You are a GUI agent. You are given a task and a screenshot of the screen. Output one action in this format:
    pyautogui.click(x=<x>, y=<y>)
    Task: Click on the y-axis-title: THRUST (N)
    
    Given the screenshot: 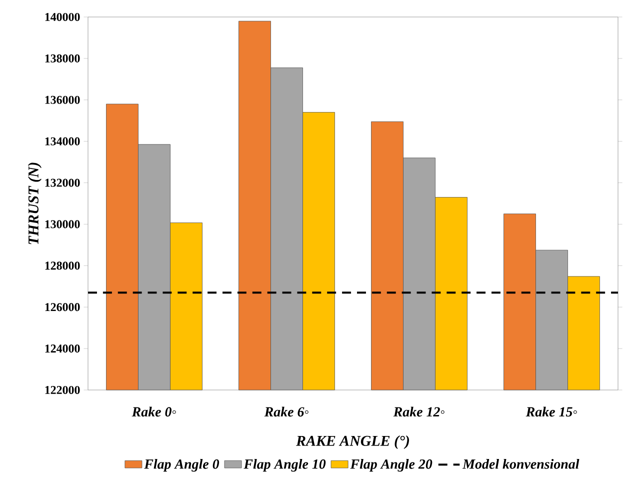 What is the action you would take?
    pyautogui.click(x=35, y=203)
    